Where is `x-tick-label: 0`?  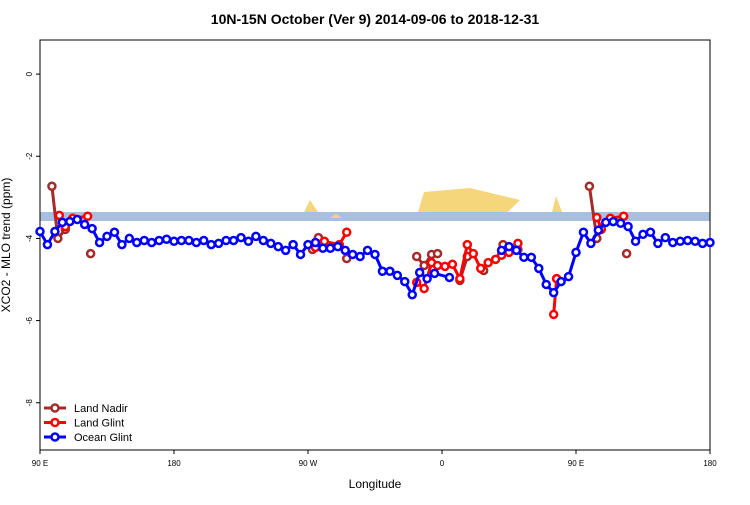 x-tick-label: 0 is located at coordinates (442, 463).